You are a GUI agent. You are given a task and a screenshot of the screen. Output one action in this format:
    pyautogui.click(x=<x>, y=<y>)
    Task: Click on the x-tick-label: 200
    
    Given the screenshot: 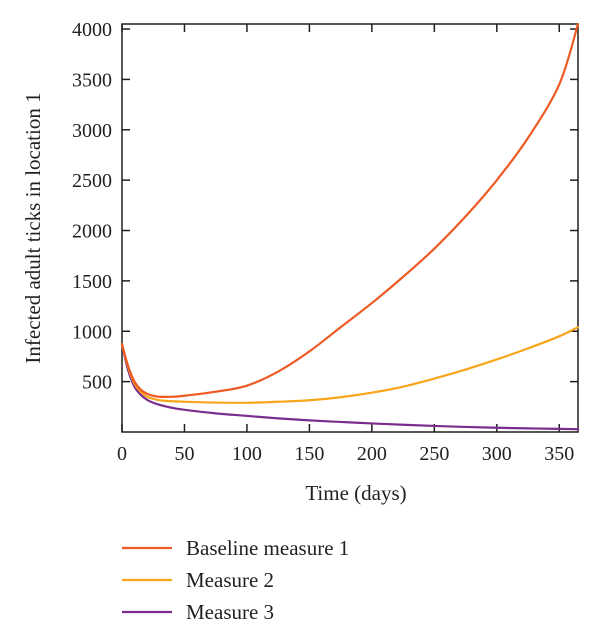 What is the action you would take?
    pyautogui.click(x=372, y=454)
    